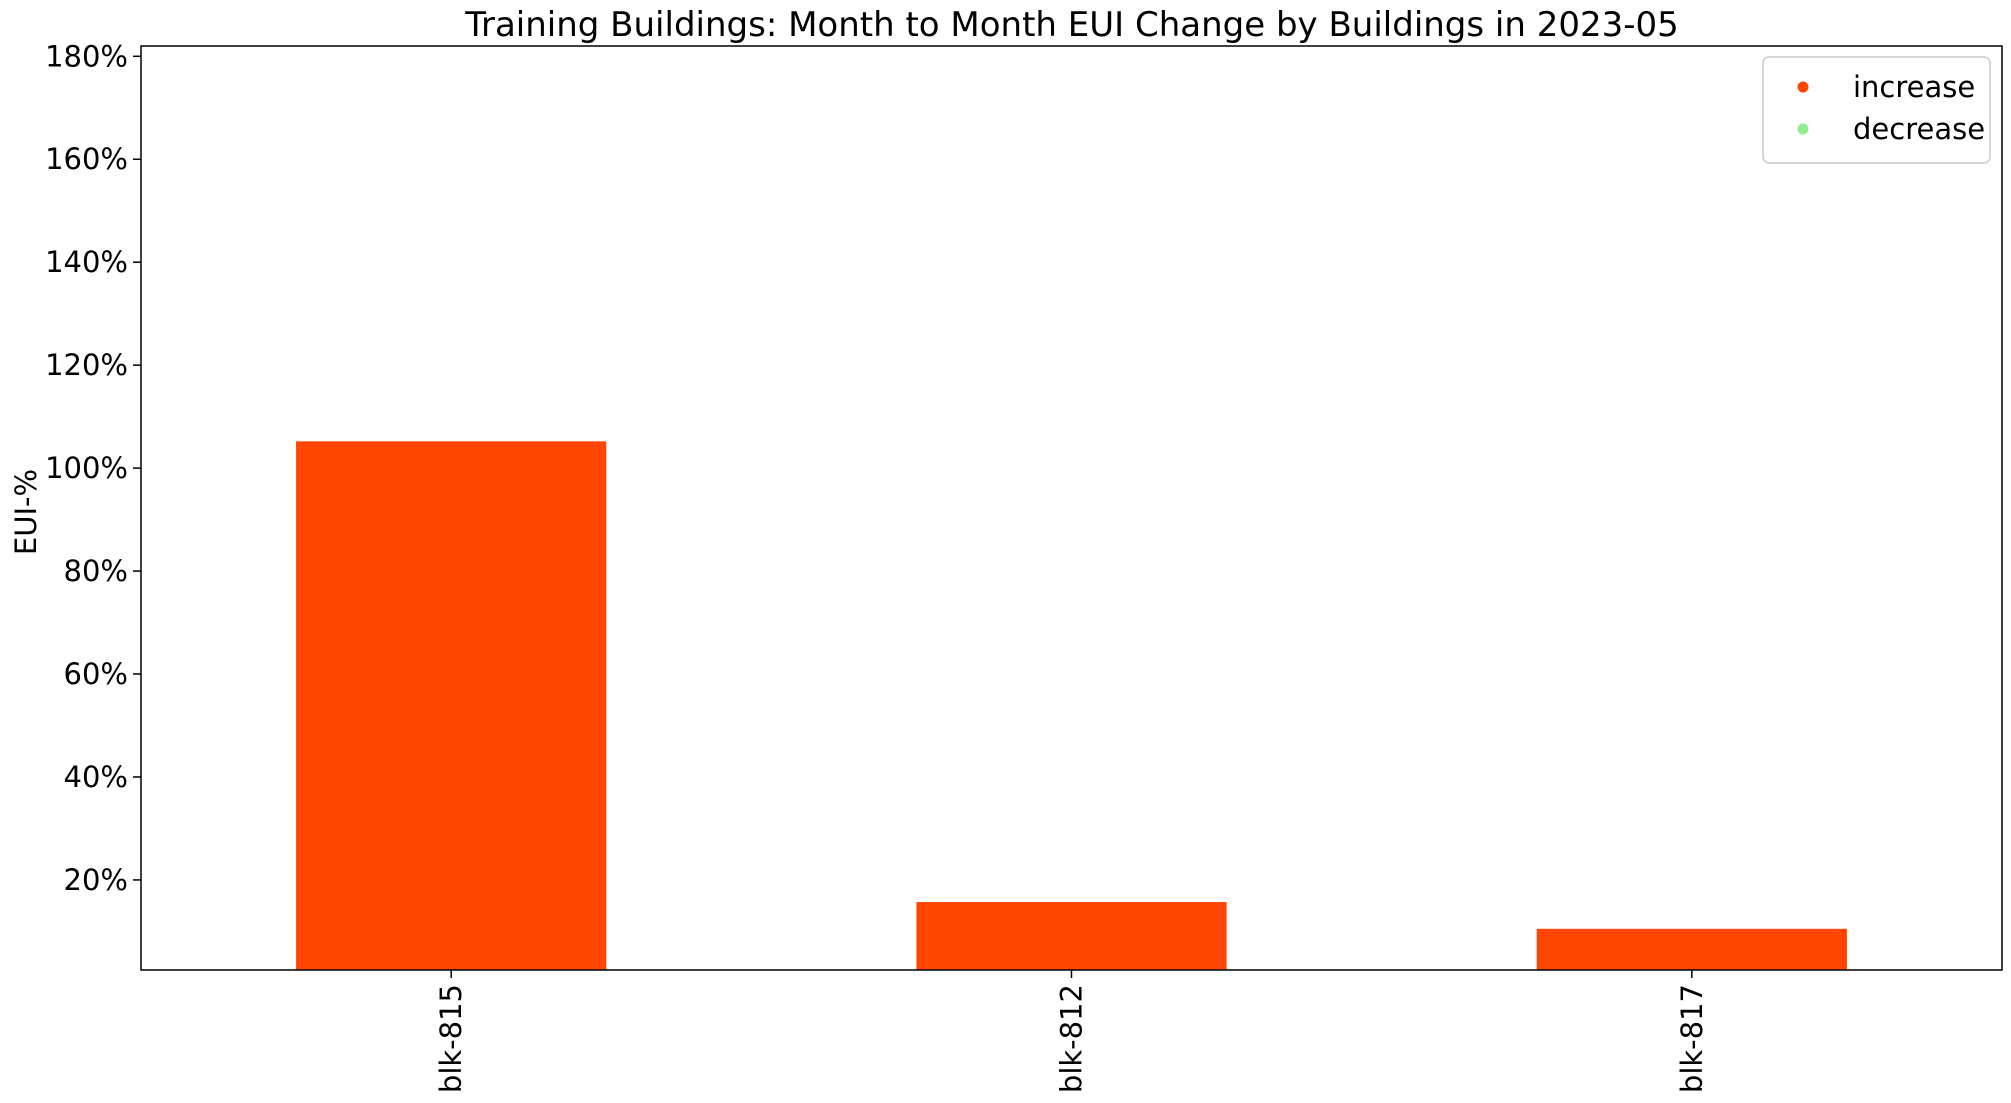 This screenshot has width=2011, height=1103. Describe the element at coordinates (1914, 87) in the screenshot. I see `legend-label-increase: increase` at that location.